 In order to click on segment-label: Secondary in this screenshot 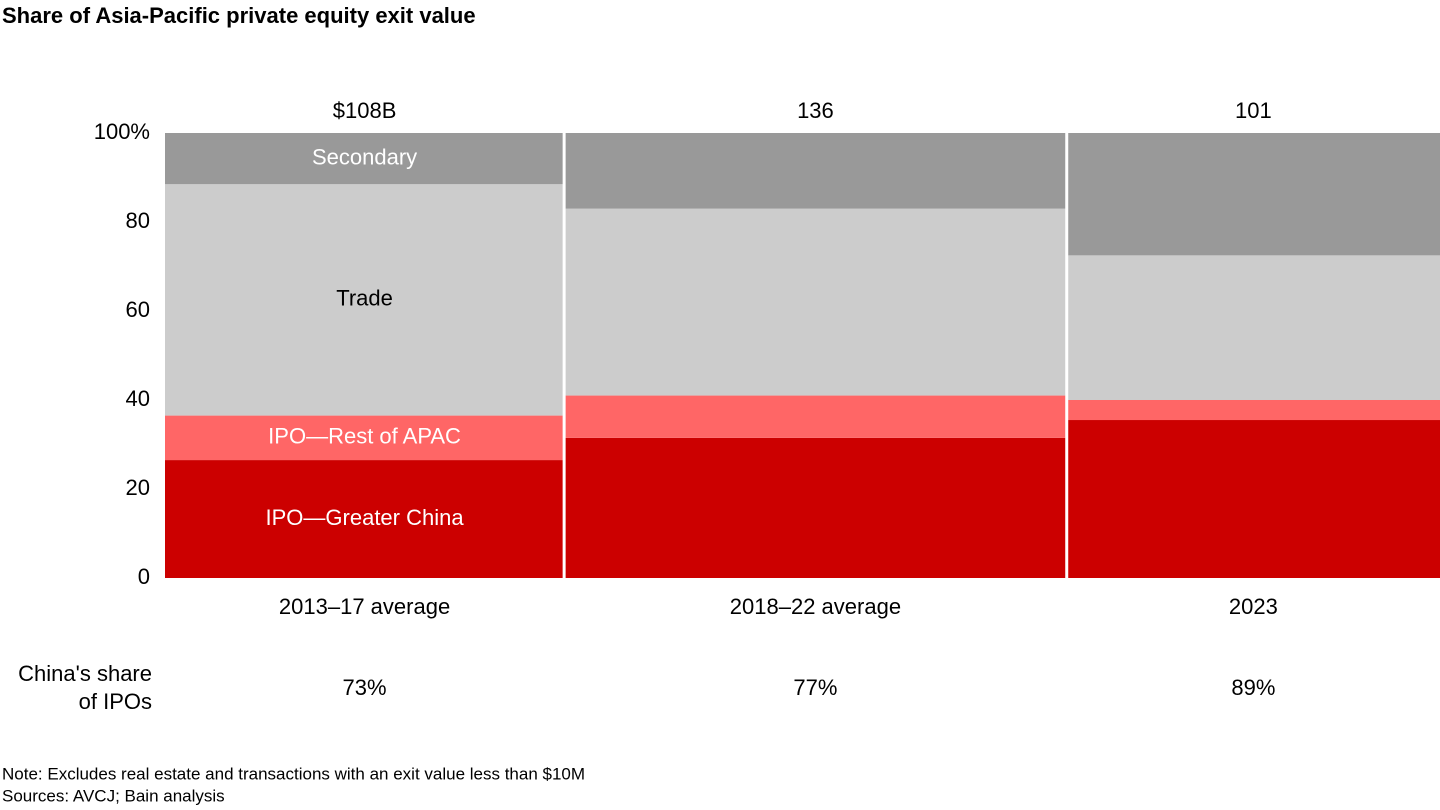, I will do `click(364, 156)`.